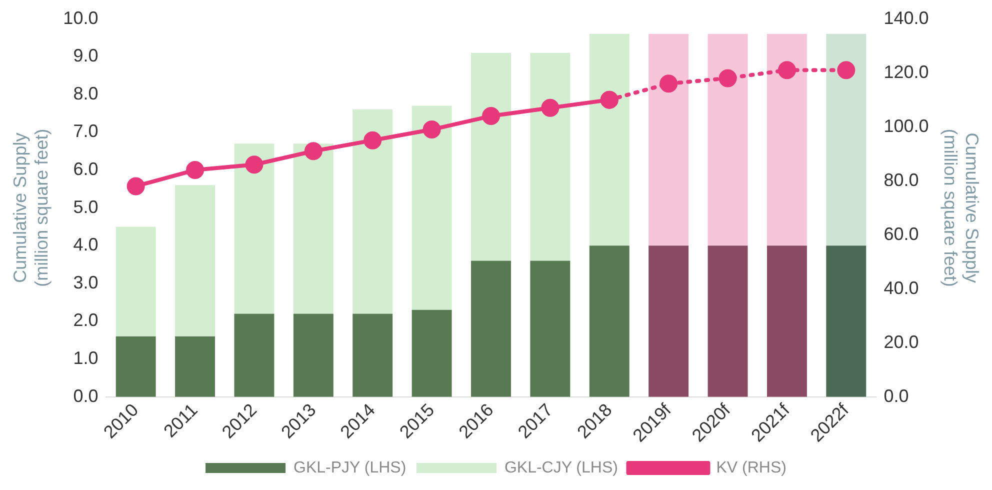 The width and height of the screenshot is (992, 490). What do you see at coordinates (85, 396) in the screenshot?
I see `y-tick-label: 0.0` at bounding box center [85, 396].